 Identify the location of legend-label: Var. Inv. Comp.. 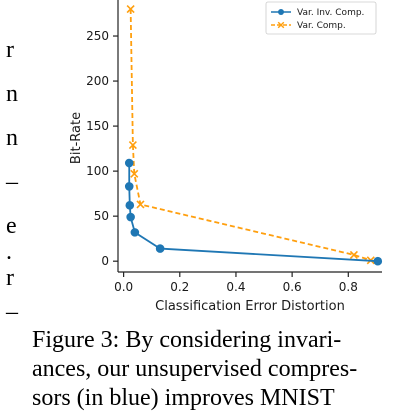
(330, 13).